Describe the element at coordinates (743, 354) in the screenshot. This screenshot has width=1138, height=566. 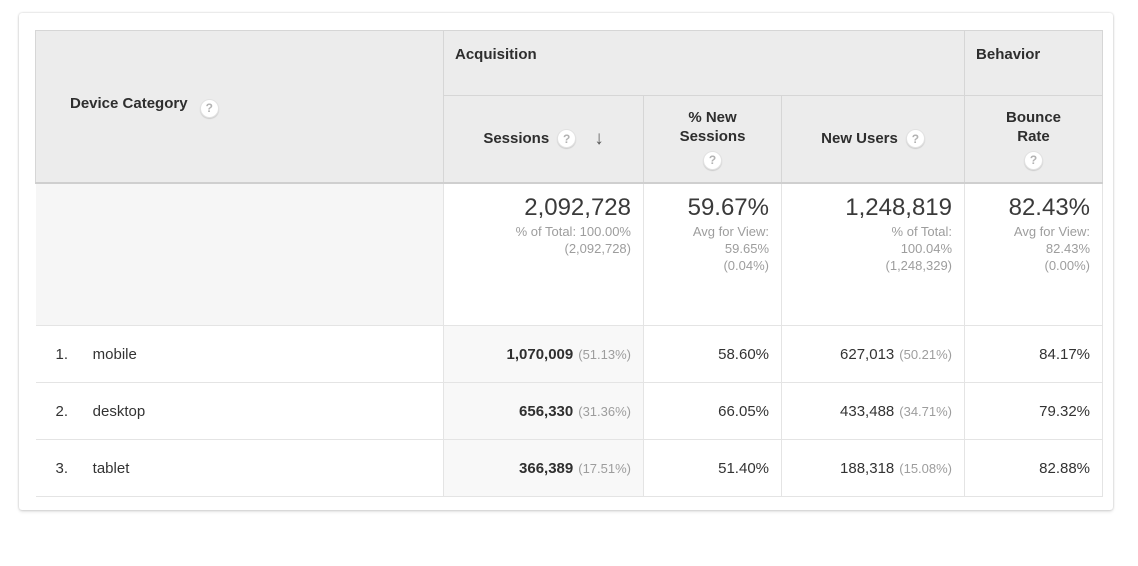
I see `pct-new-sessions-value: 58.60%` at that location.